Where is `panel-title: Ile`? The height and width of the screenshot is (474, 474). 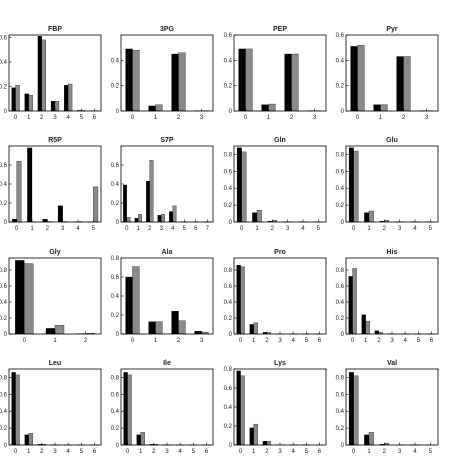 panel-title: Ile is located at coordinates (167, 363).